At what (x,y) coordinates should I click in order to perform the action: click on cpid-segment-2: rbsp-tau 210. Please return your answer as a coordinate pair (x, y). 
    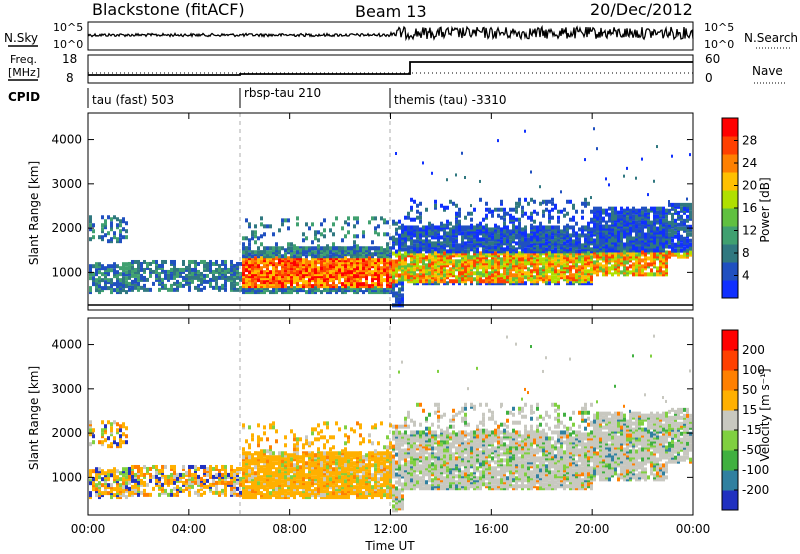
    Looking at the image, I should click on (282, 93).